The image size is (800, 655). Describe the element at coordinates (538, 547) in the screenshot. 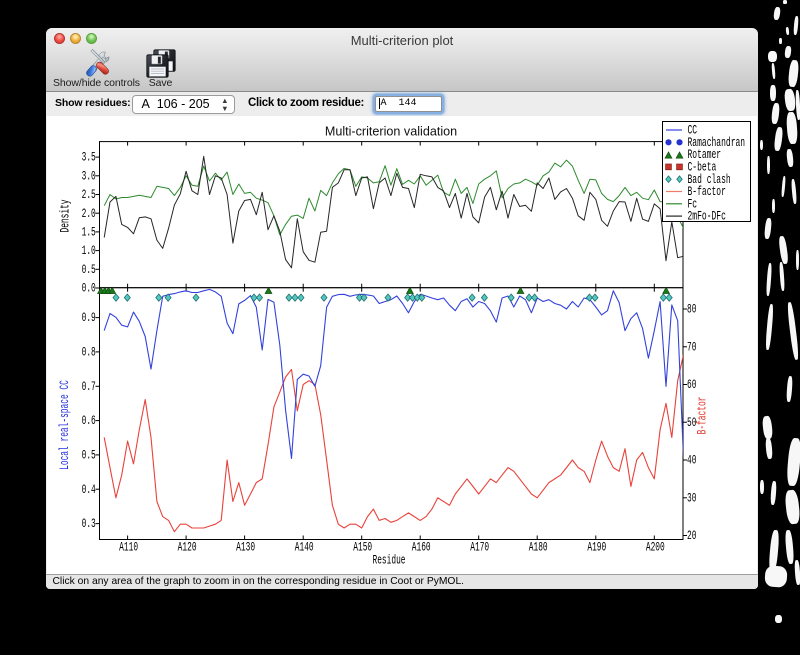

I see `svg-text: A180` at that location.